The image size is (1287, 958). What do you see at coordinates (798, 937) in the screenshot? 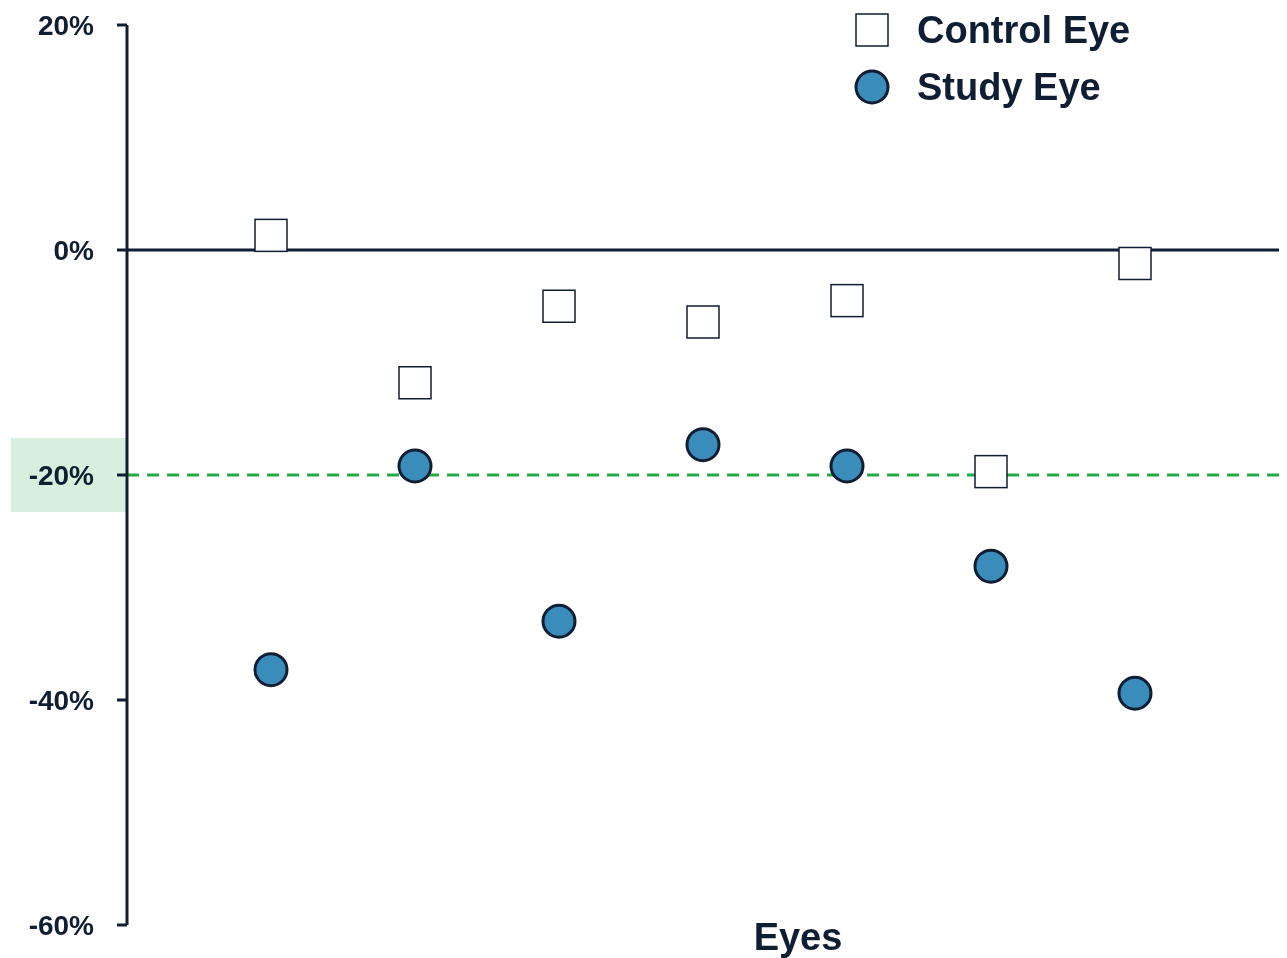
I see `x-axis-title: Eyes` at bounding box center [798, 937].